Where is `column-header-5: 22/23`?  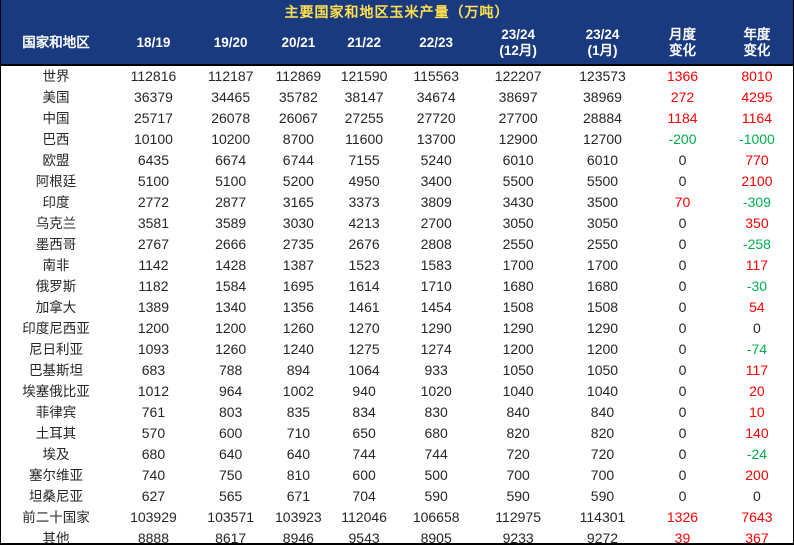
column-header-5: 22/23 is located at coordinates (436, 45).